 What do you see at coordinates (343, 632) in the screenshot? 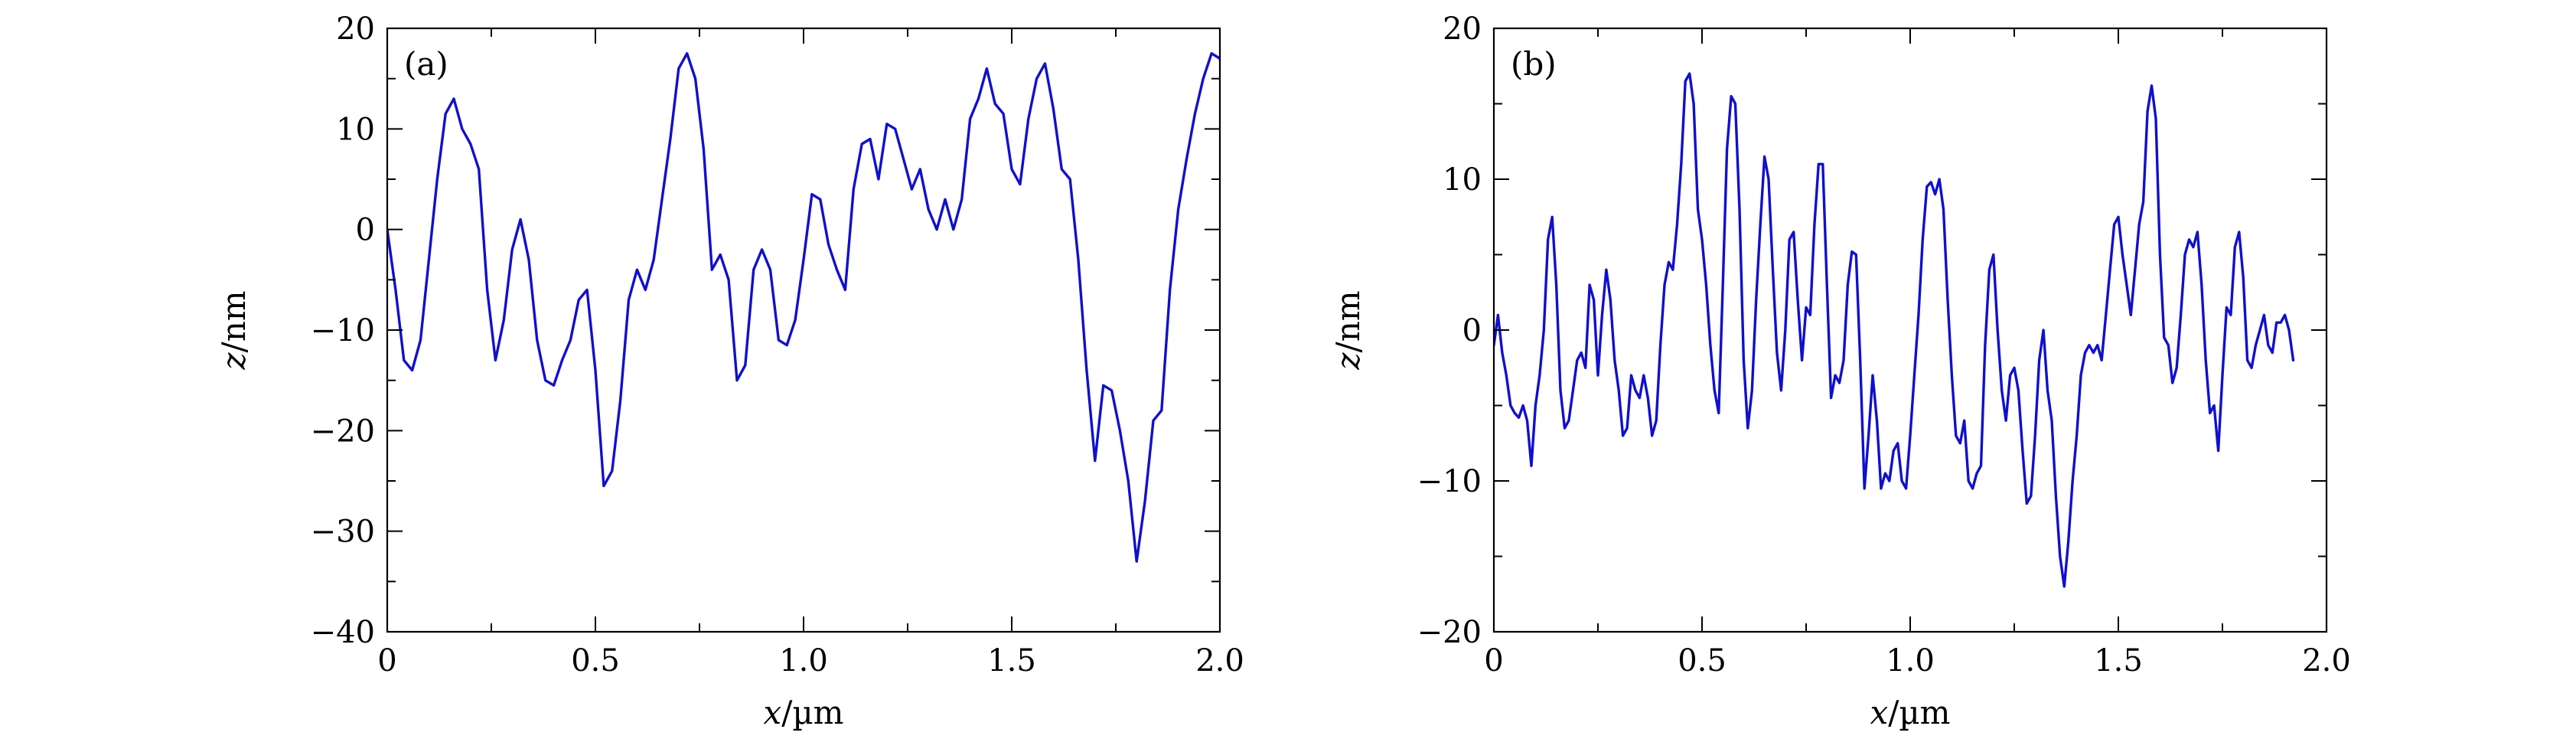
I see `y-tick-label: −40` at bounding box center [343, 632].